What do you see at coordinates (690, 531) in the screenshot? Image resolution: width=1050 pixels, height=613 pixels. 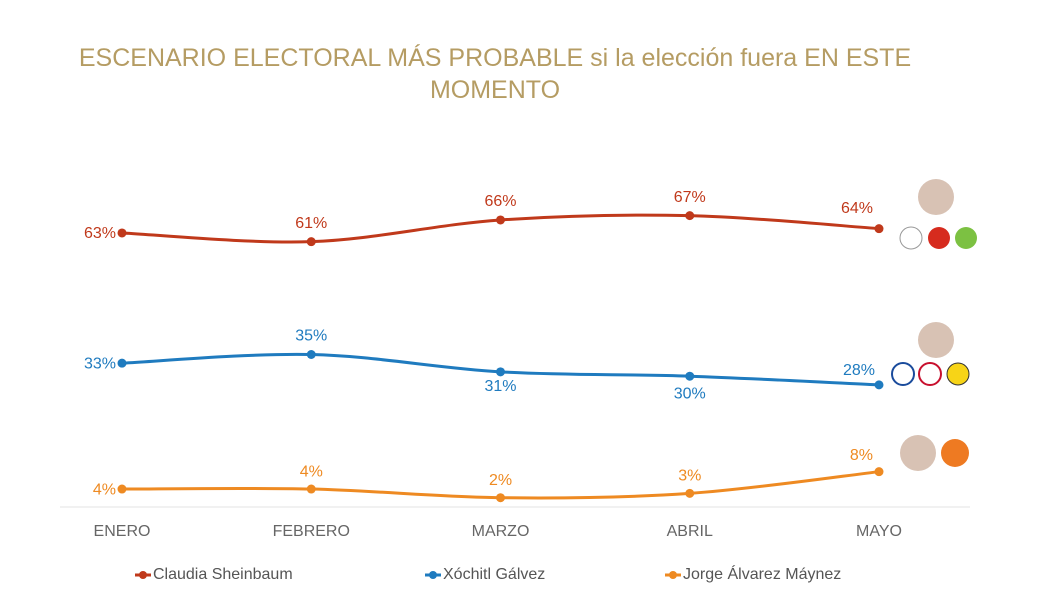 I see `x-tick-label: ABRIL` at bounding box center [690, 531].